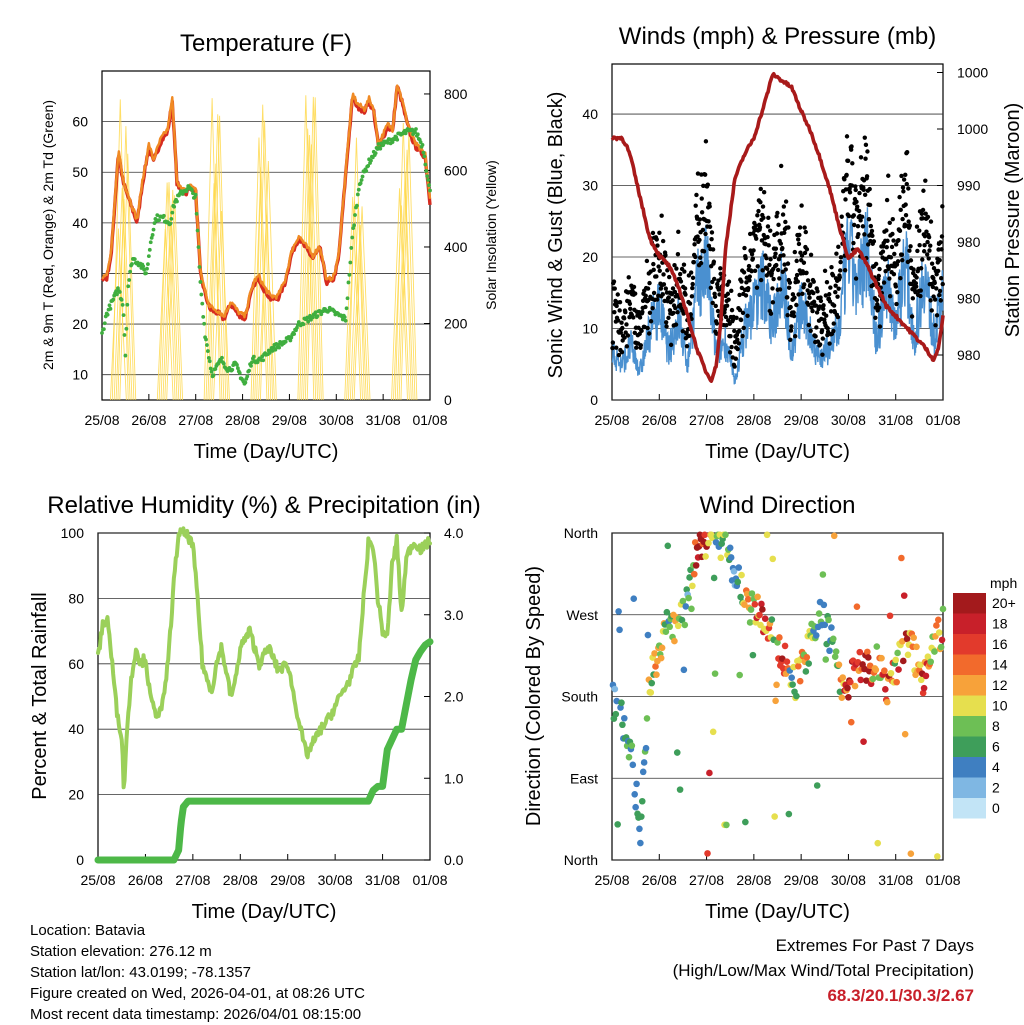 Image resolution: width=1024 pixels, height=1025 pixels. I want to click on wind-y2label: Station Pressure (Maroon), so click(1013, 220).